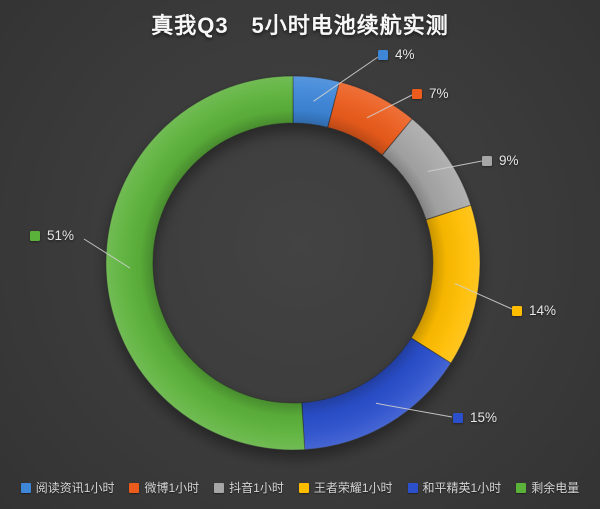 This screenshot has width=600, height=509. I want to click on legend-item-0: 阅读资讯1小时, so click(67, 488).